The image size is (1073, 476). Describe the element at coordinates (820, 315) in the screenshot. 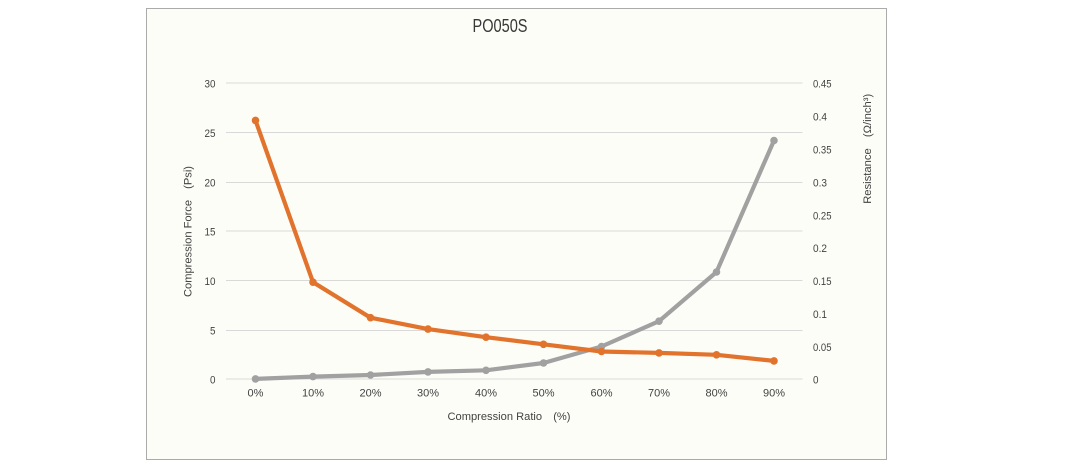

I see `svg-text: 0.1` at that location.